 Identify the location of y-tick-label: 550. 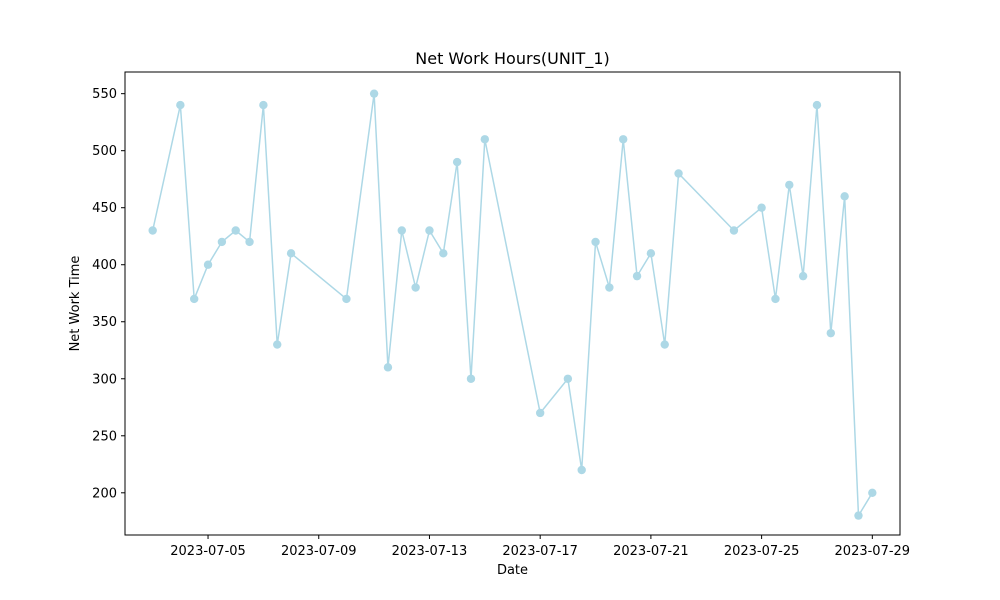
(104, 94).